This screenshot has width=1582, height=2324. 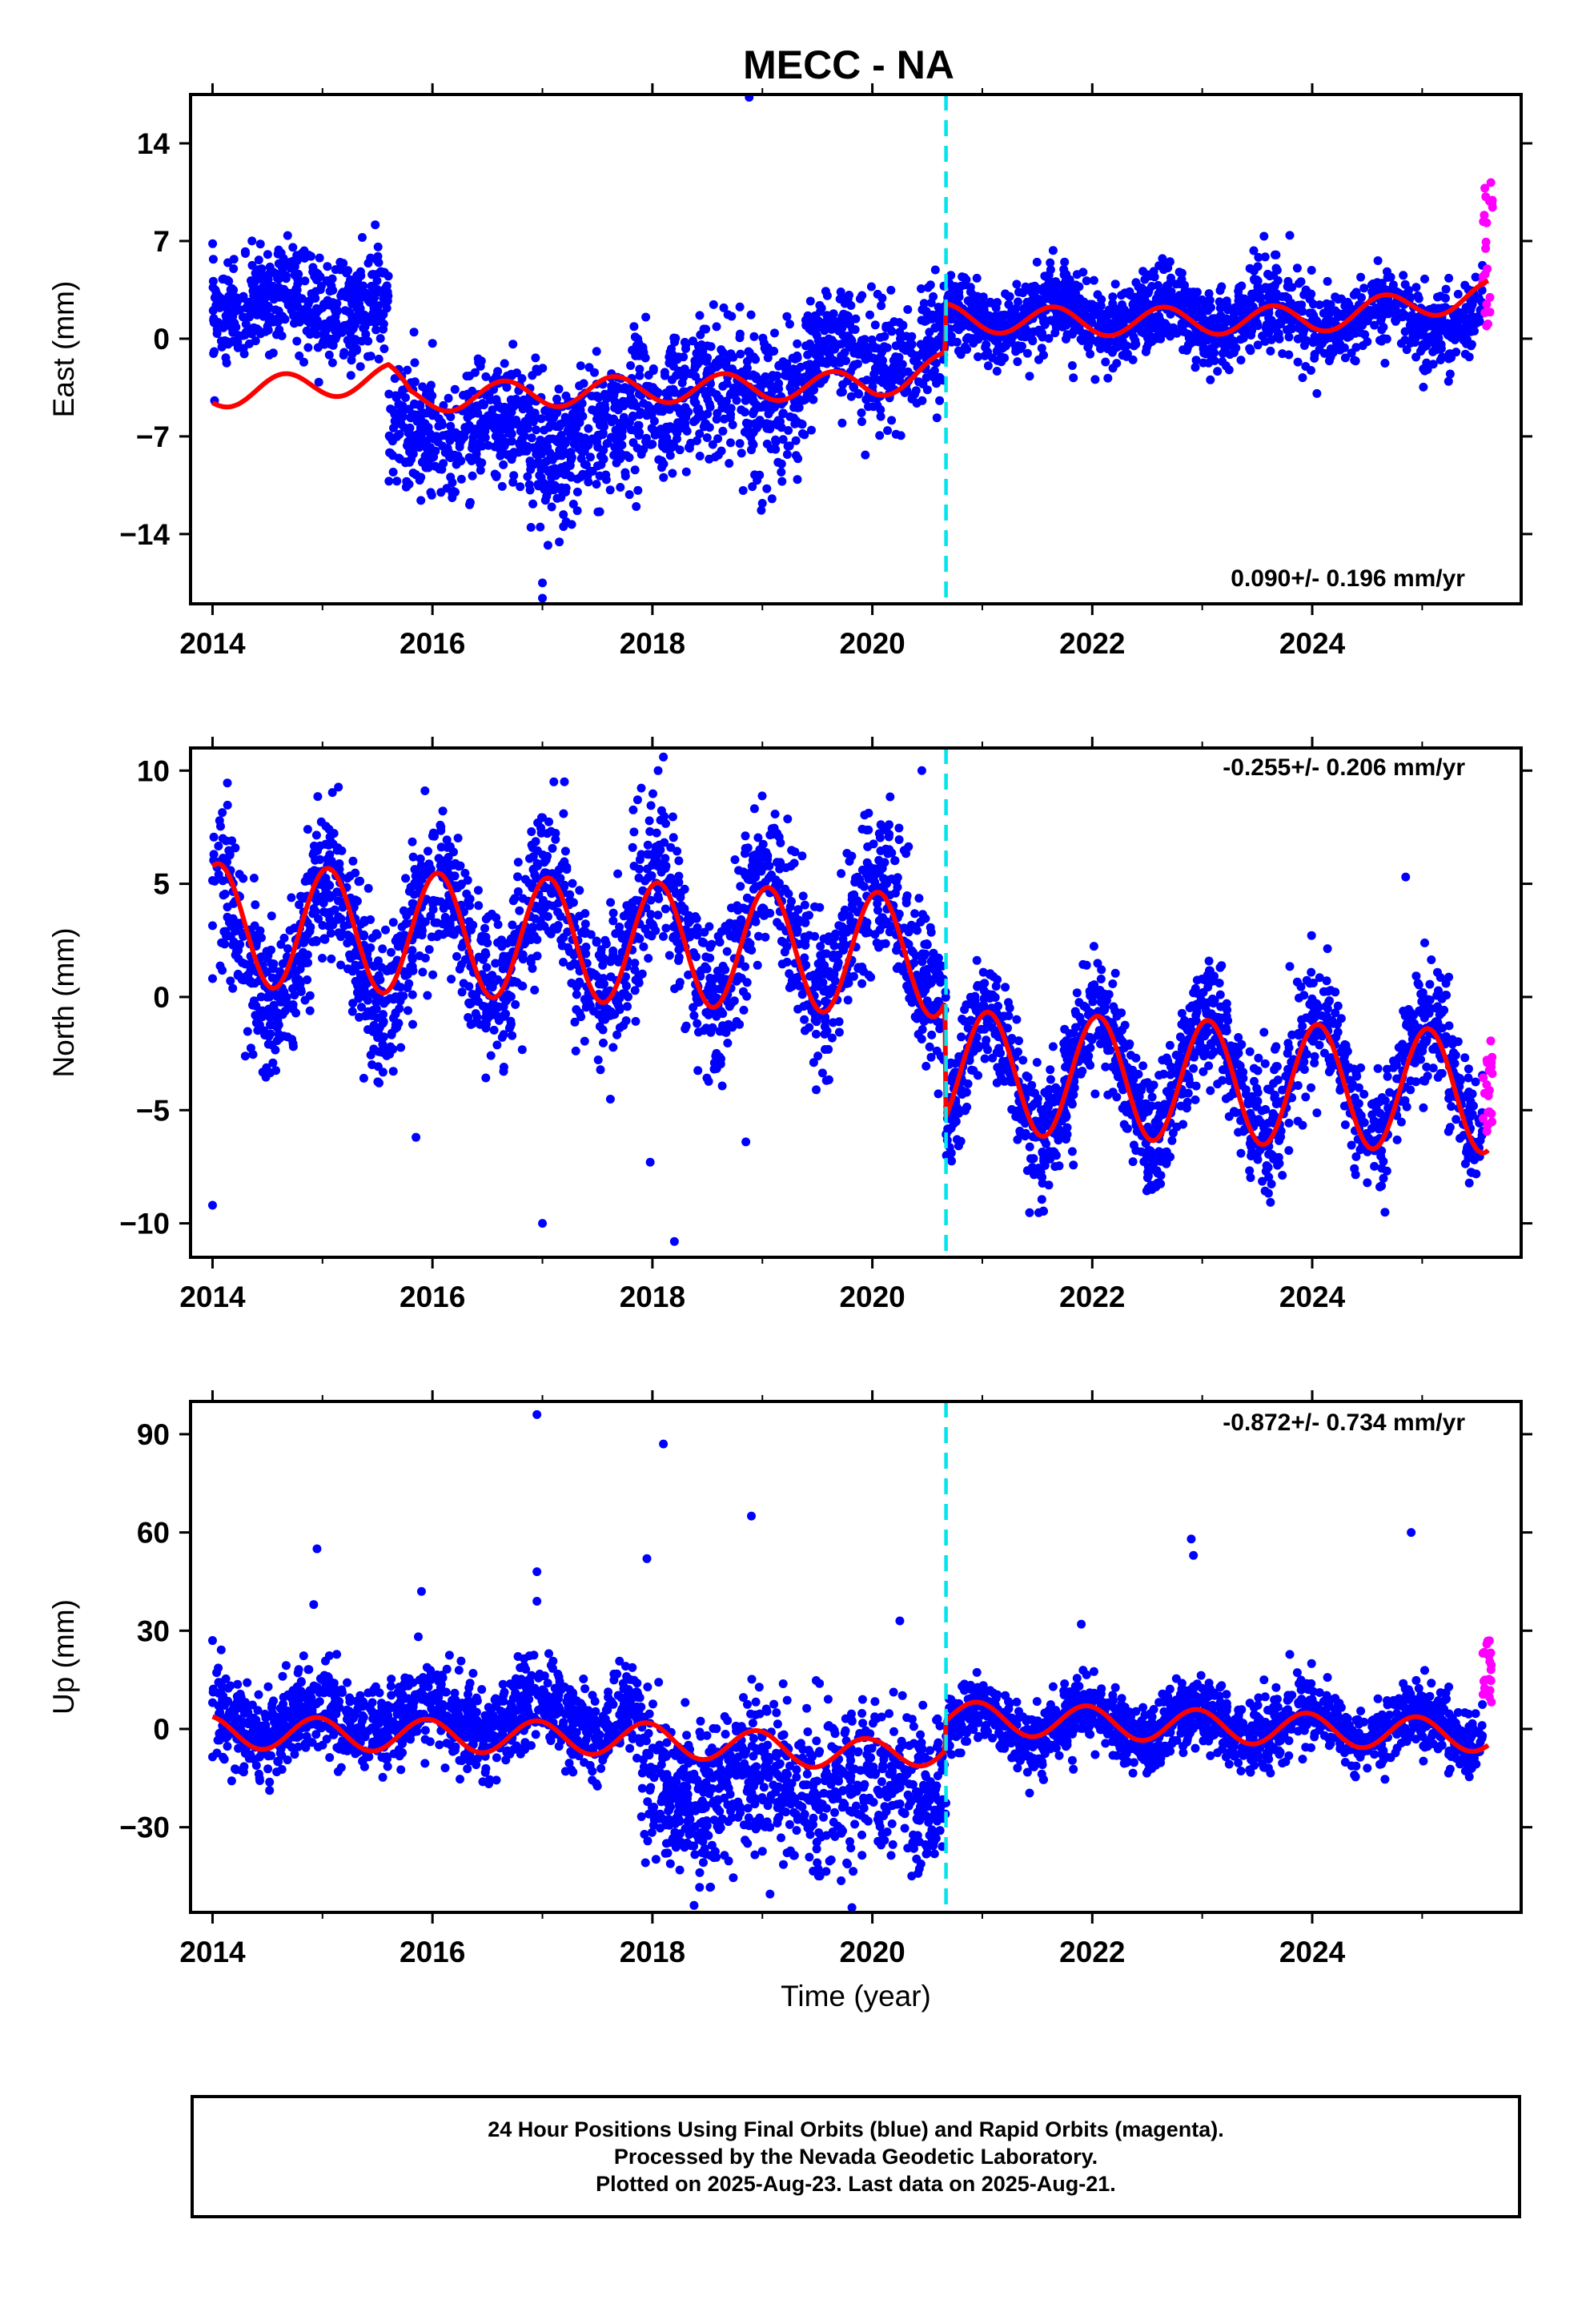 What do you see at coordinates (1488, 255) in the screenshot?
I see `east-rapid-points` at bounding box center [1488, 255].